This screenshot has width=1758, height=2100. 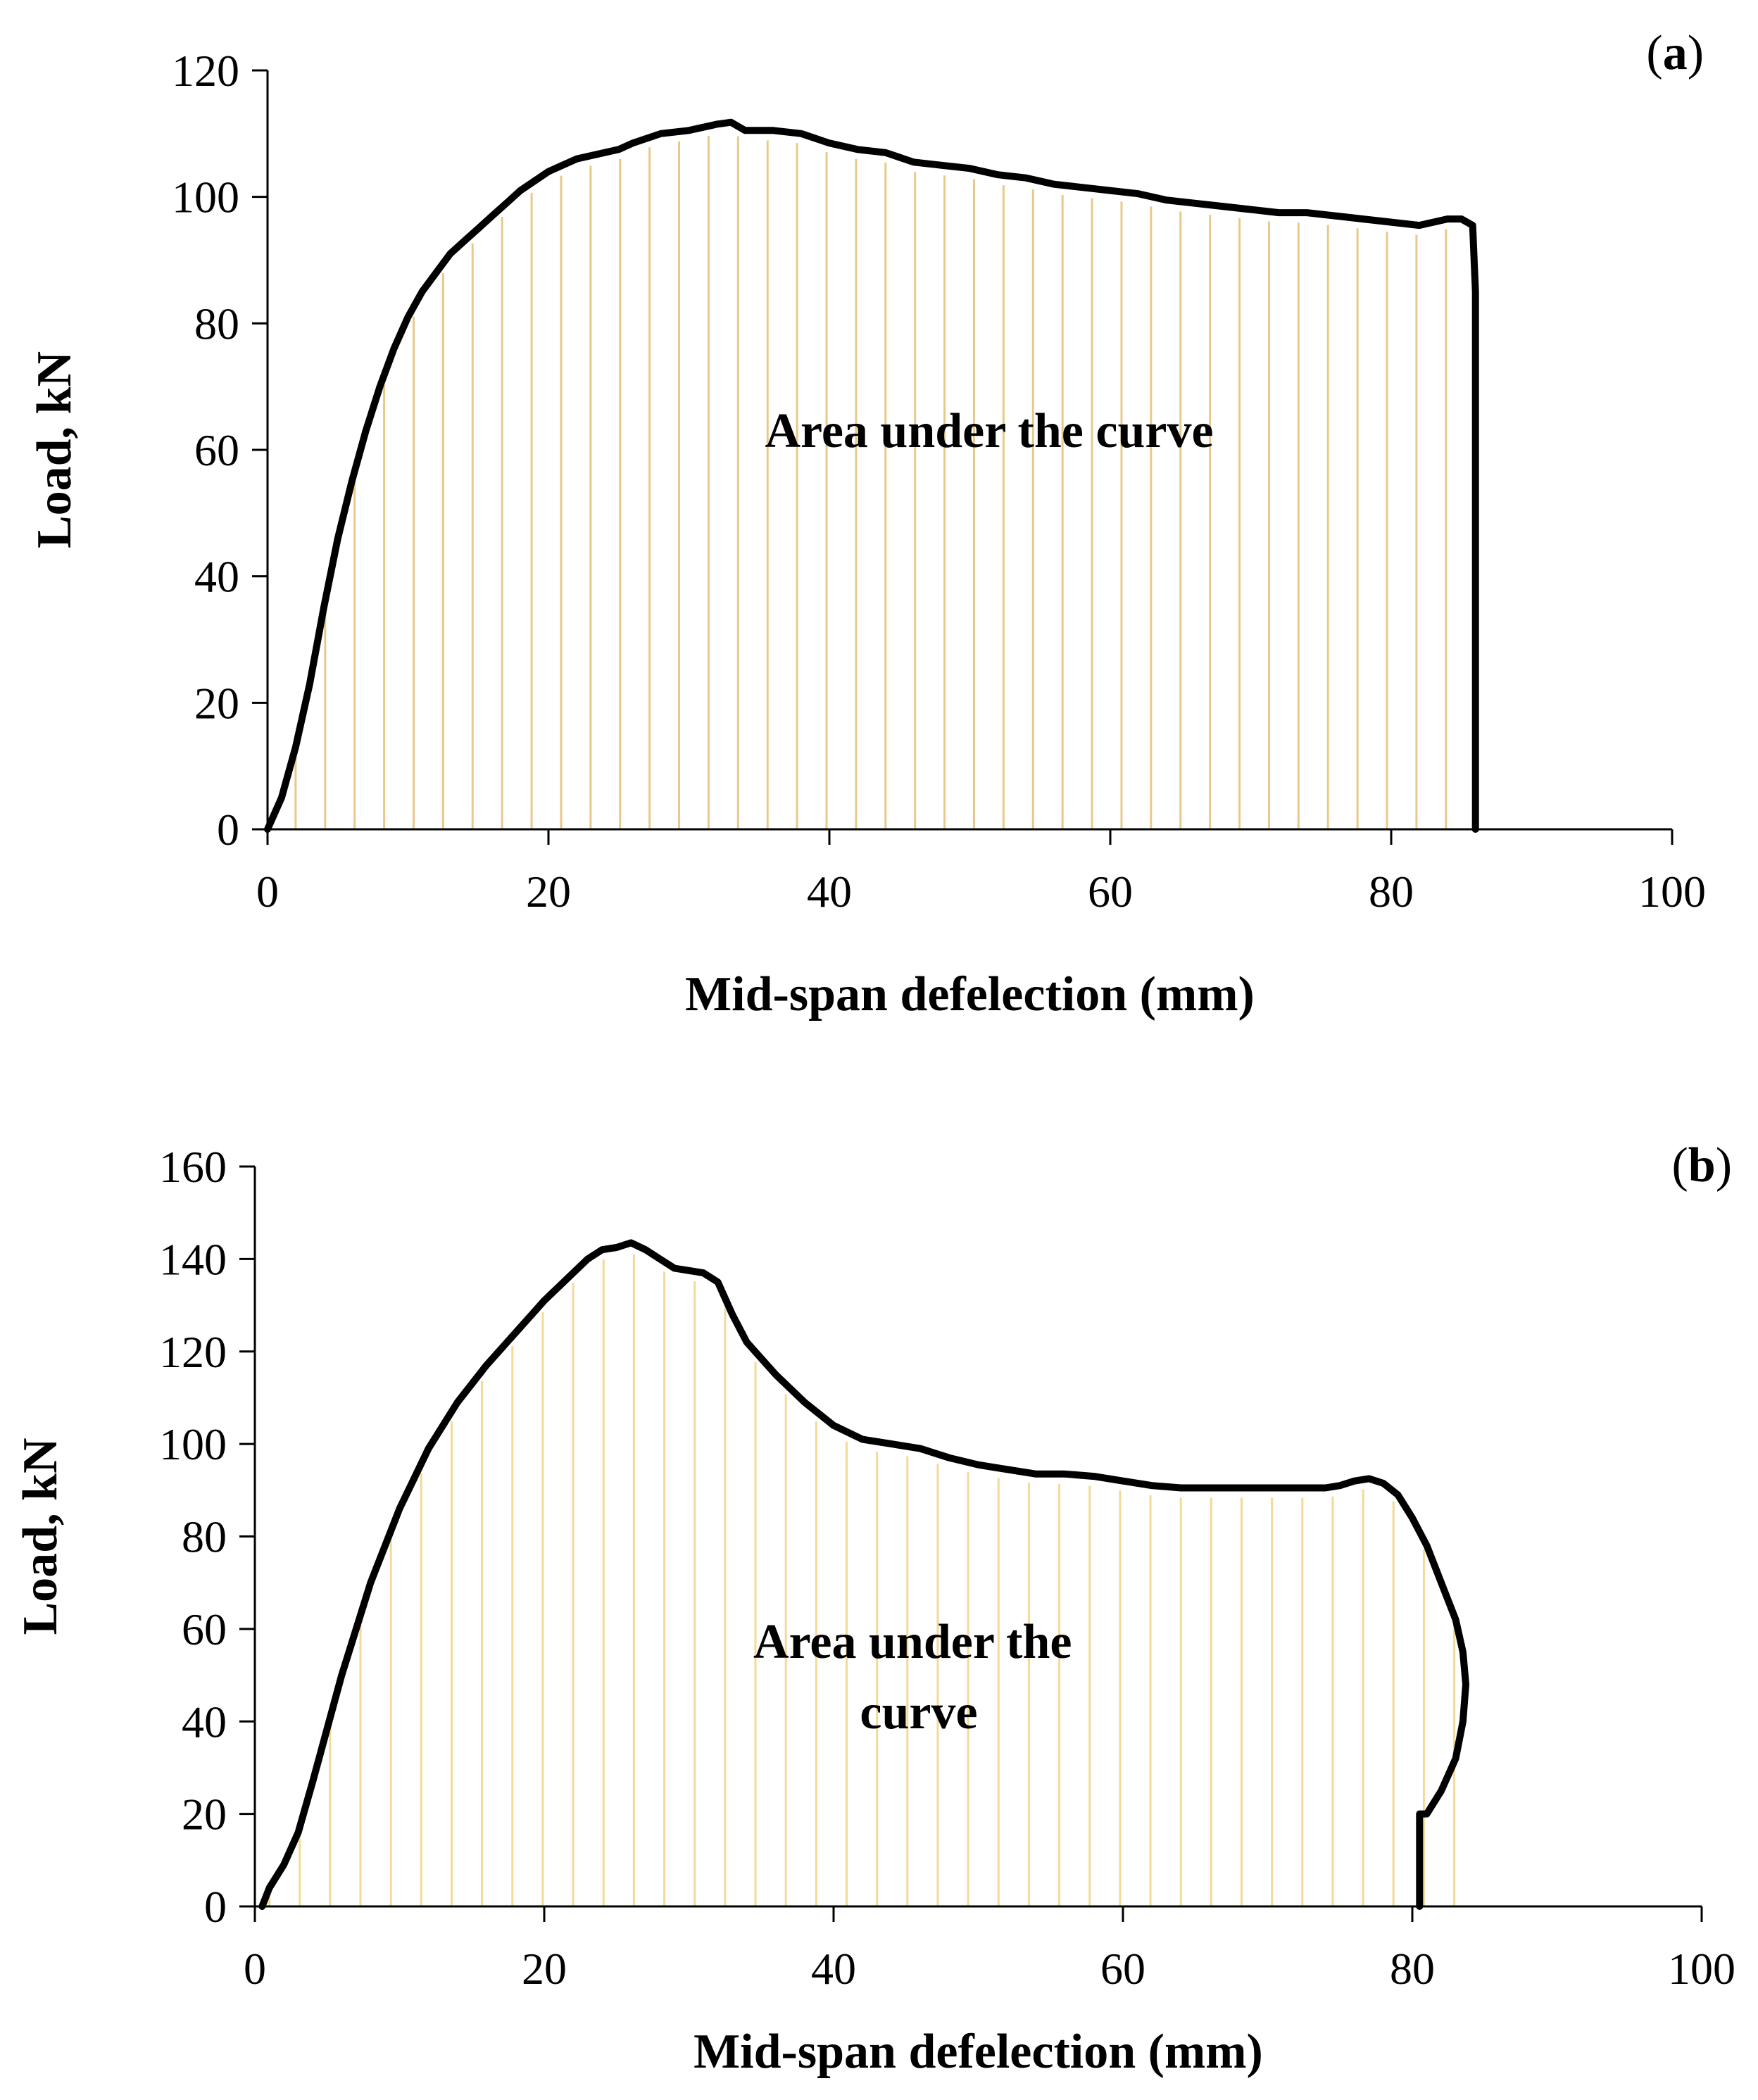 I want to click on annotation-line-b-1: curve, so click(x=918, y=1712).